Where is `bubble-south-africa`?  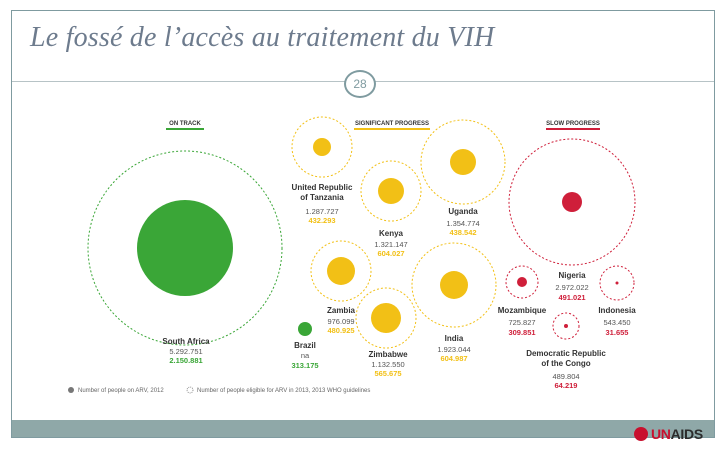 bubble-south-africa is located at coordinates (185, 248).